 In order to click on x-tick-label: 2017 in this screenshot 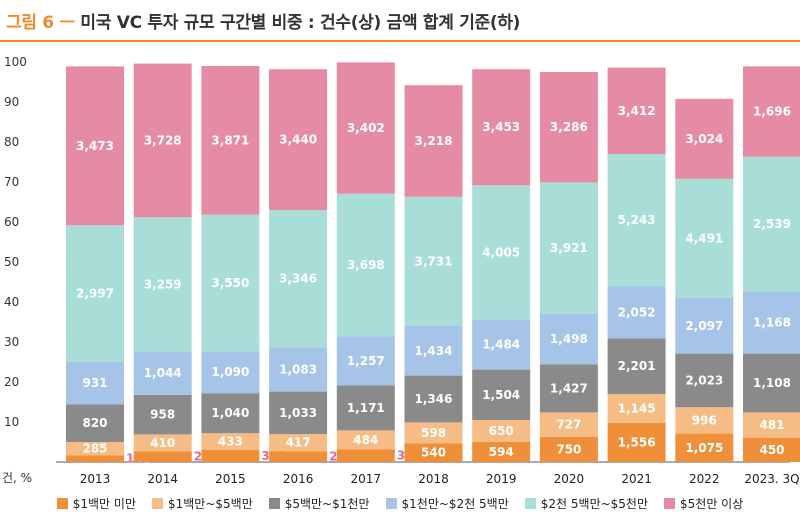, I will do `click(366, 479)`.